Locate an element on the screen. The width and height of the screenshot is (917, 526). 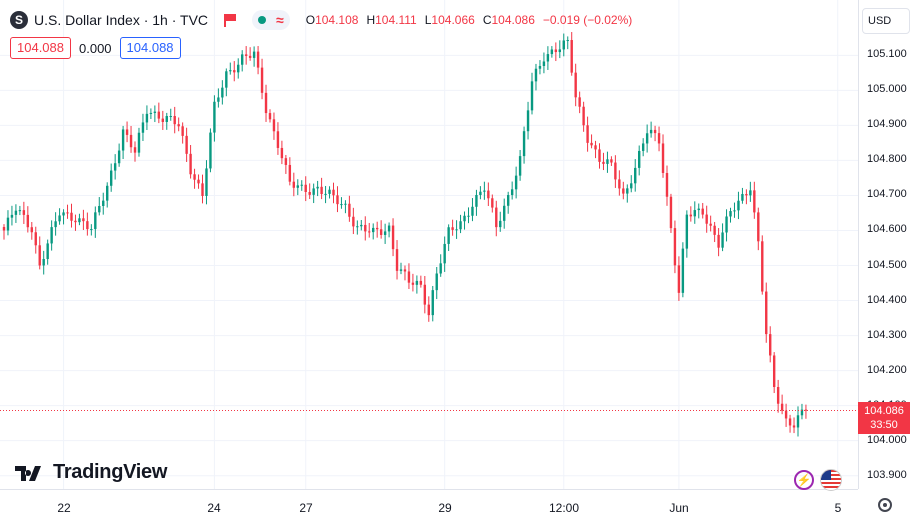
currency-button: USD is located at coordinates (886, 21).